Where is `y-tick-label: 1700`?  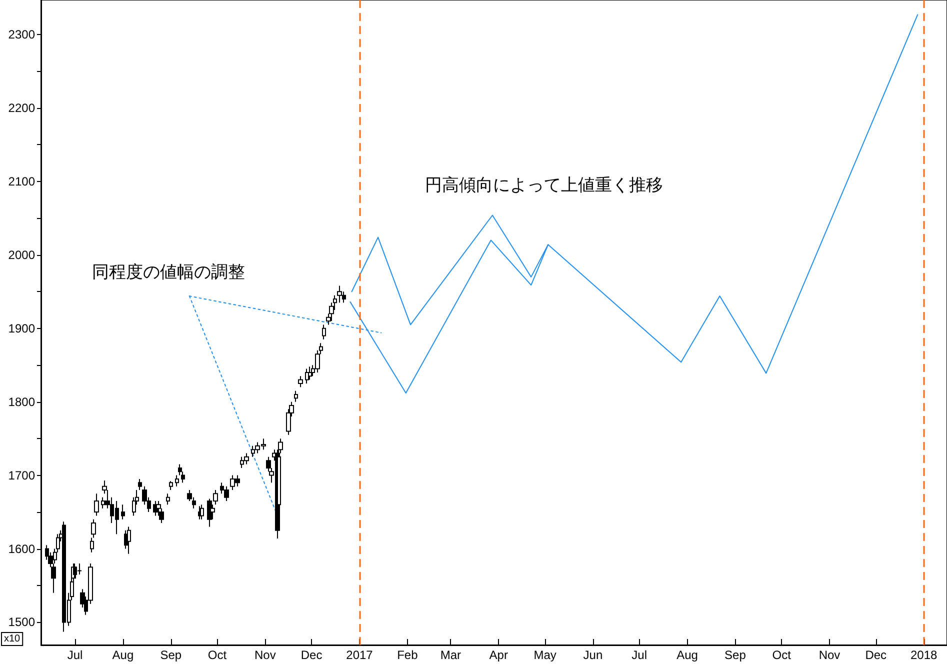
y-tick-label: 1700 is located at coordinates (22, 475).